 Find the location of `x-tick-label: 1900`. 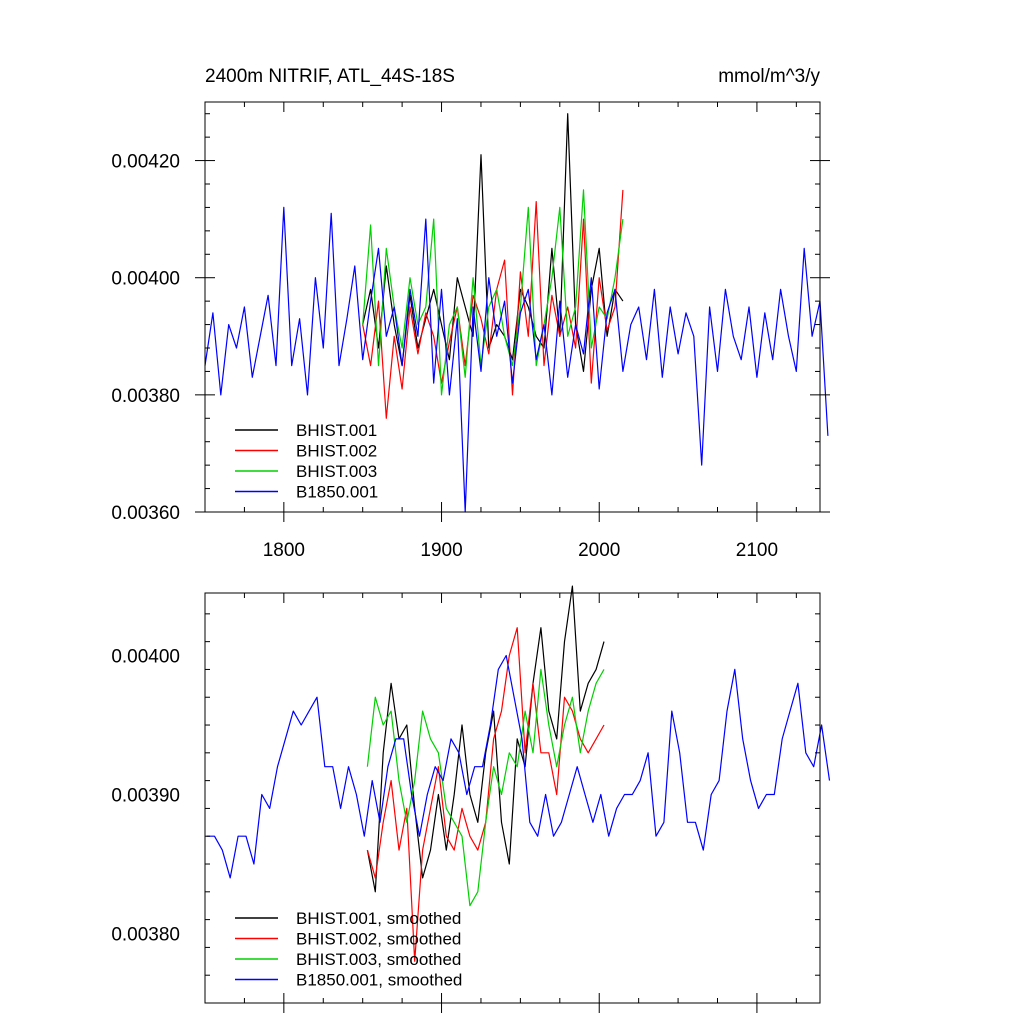

x-tick-label: 1900 is located at coordinates (441, 550).